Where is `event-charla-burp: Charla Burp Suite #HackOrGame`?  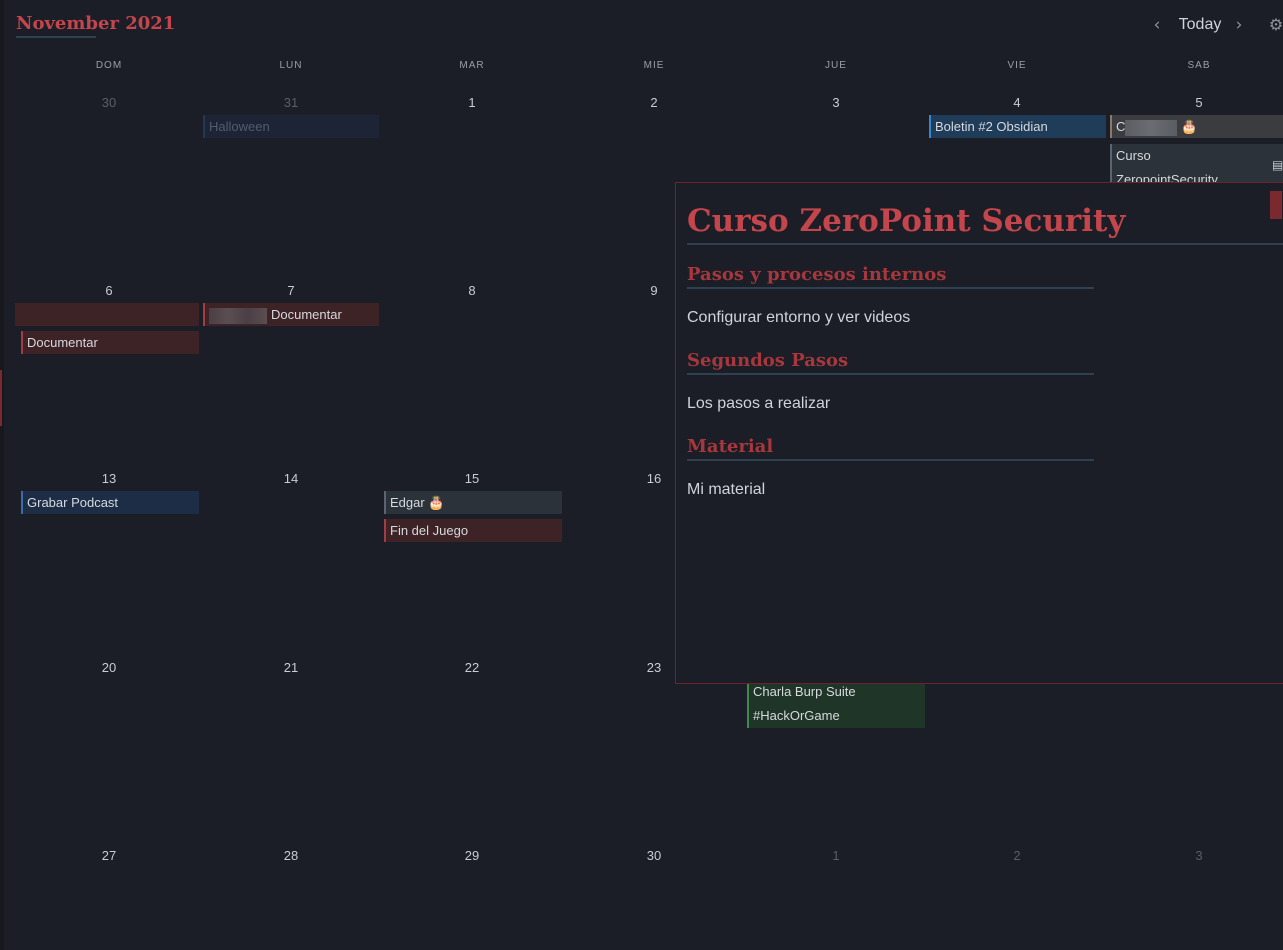
event-charla-burp: Charla Burp Suite #HackOrGame is located at coordinates (836, 704).